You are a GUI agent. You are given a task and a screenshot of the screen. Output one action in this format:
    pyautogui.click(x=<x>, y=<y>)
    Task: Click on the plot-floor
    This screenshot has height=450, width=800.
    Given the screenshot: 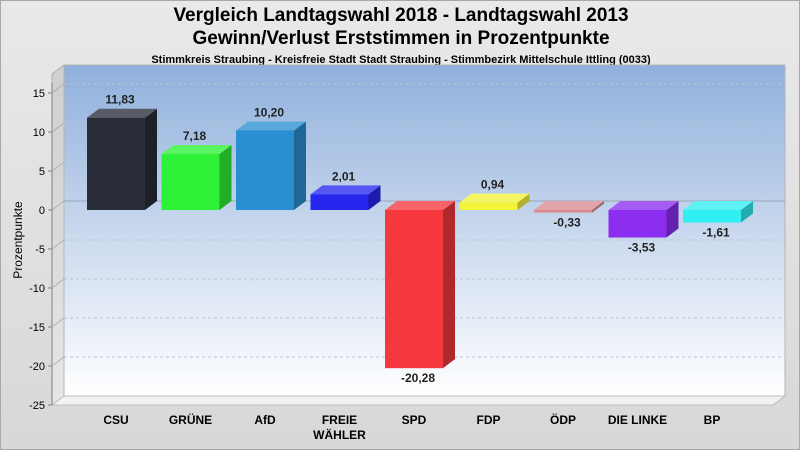 What is the action you would take?
    pyautogui.click(x=418, y=400)
    